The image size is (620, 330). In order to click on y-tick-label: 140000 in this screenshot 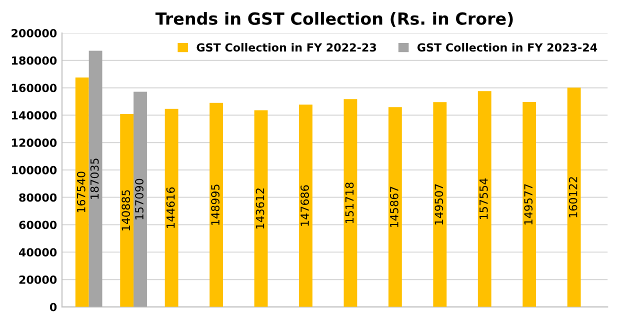, I will do `click(34, 115)`.